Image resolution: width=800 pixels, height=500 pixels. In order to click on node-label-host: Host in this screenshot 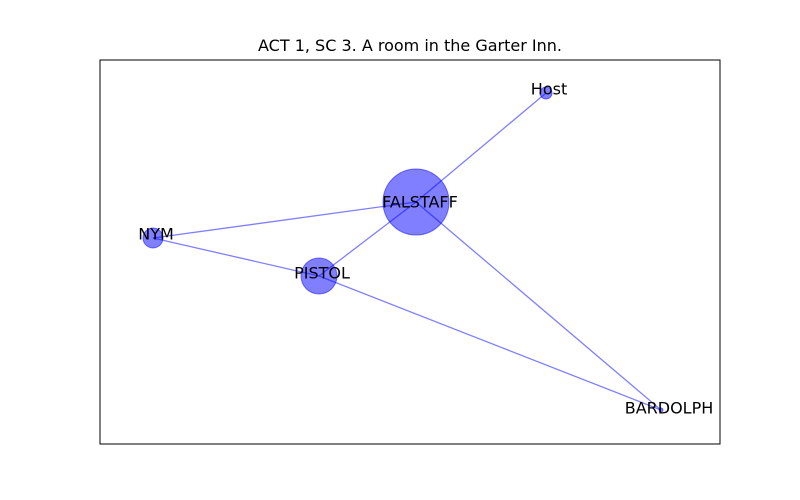, I will do `click(549, 89)`.